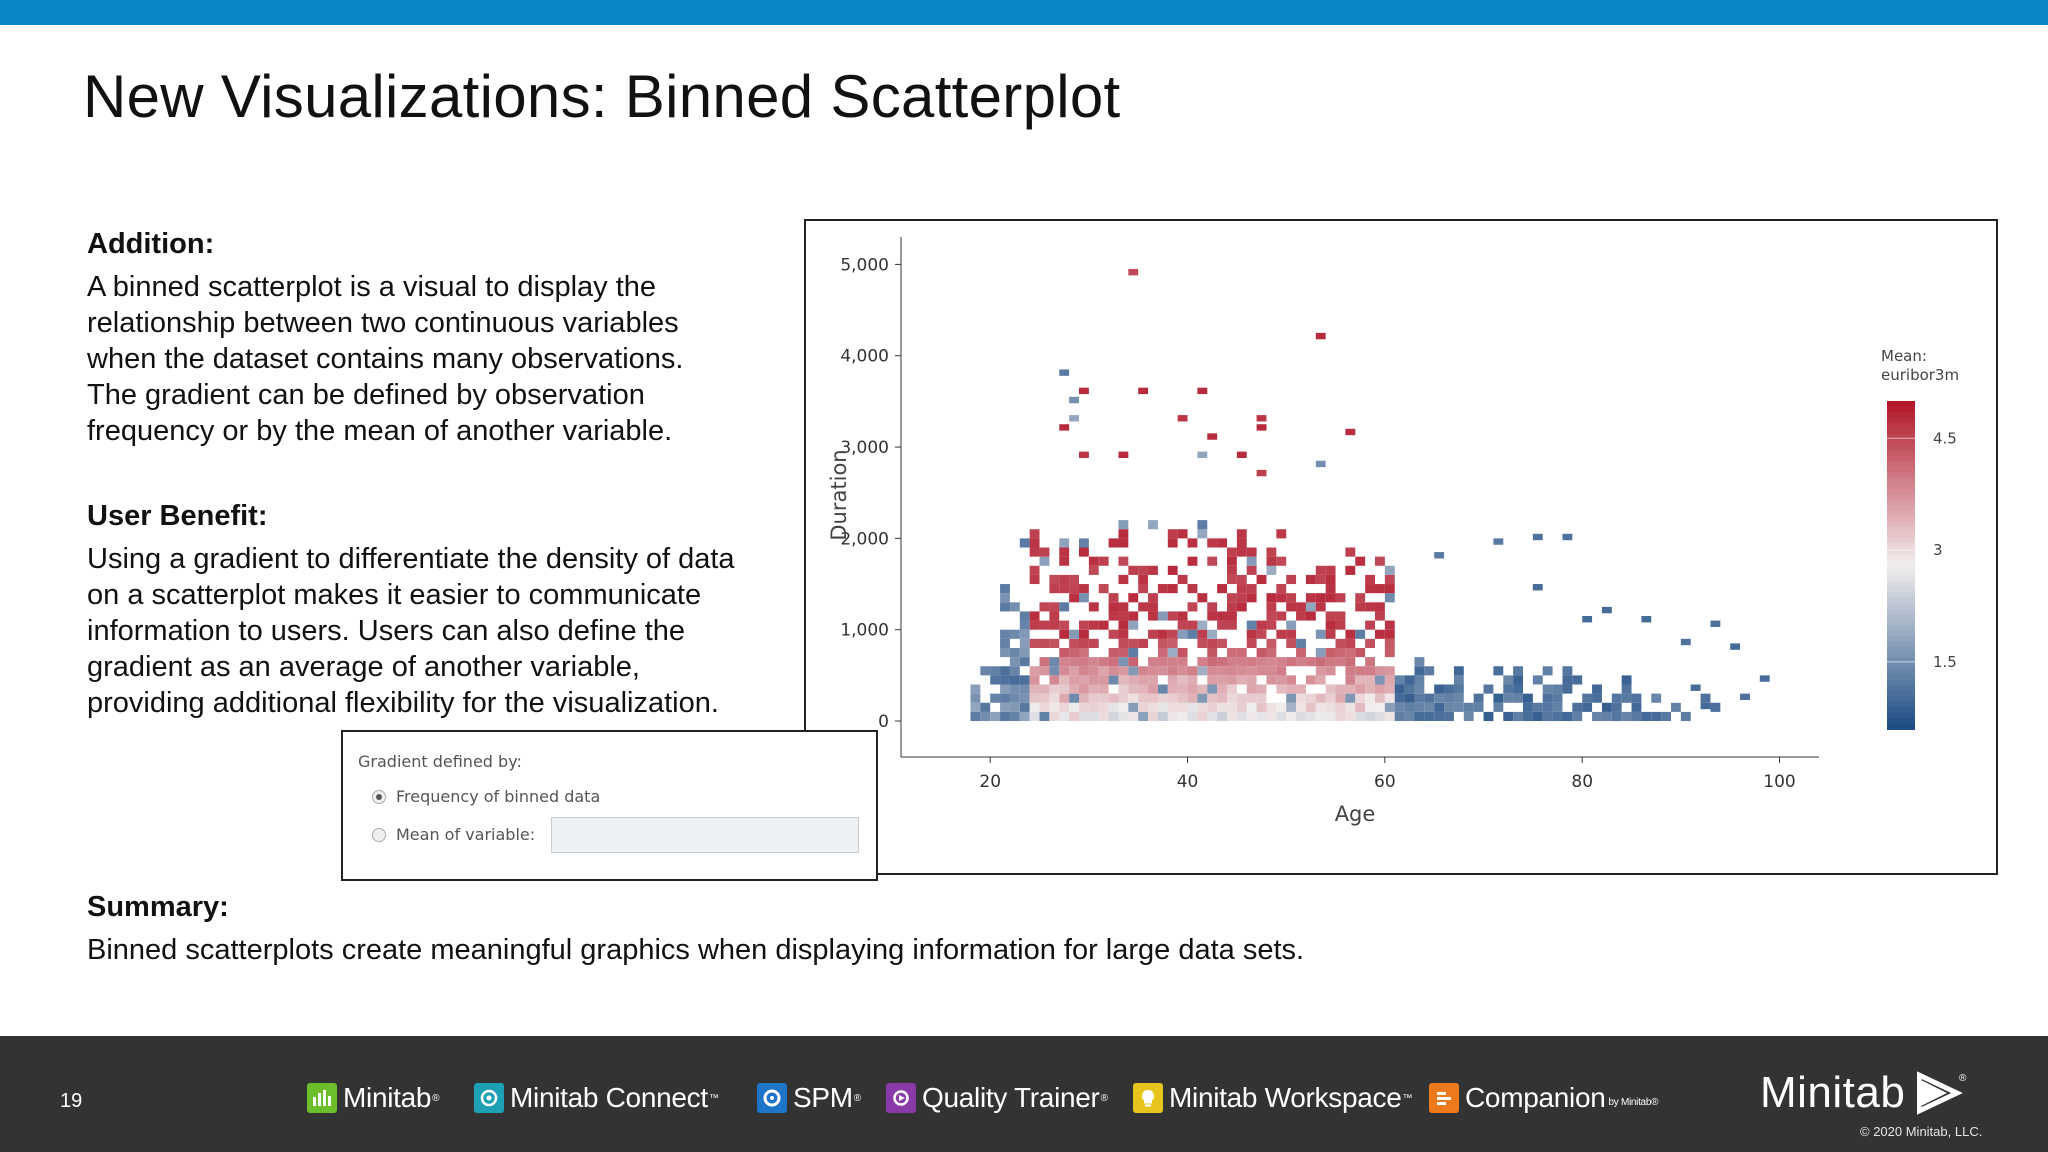 The width and height of the screenshot is (2048, 1152). I want to click on frequency-radio-label: Frequency of binned data, so click(498, 796).